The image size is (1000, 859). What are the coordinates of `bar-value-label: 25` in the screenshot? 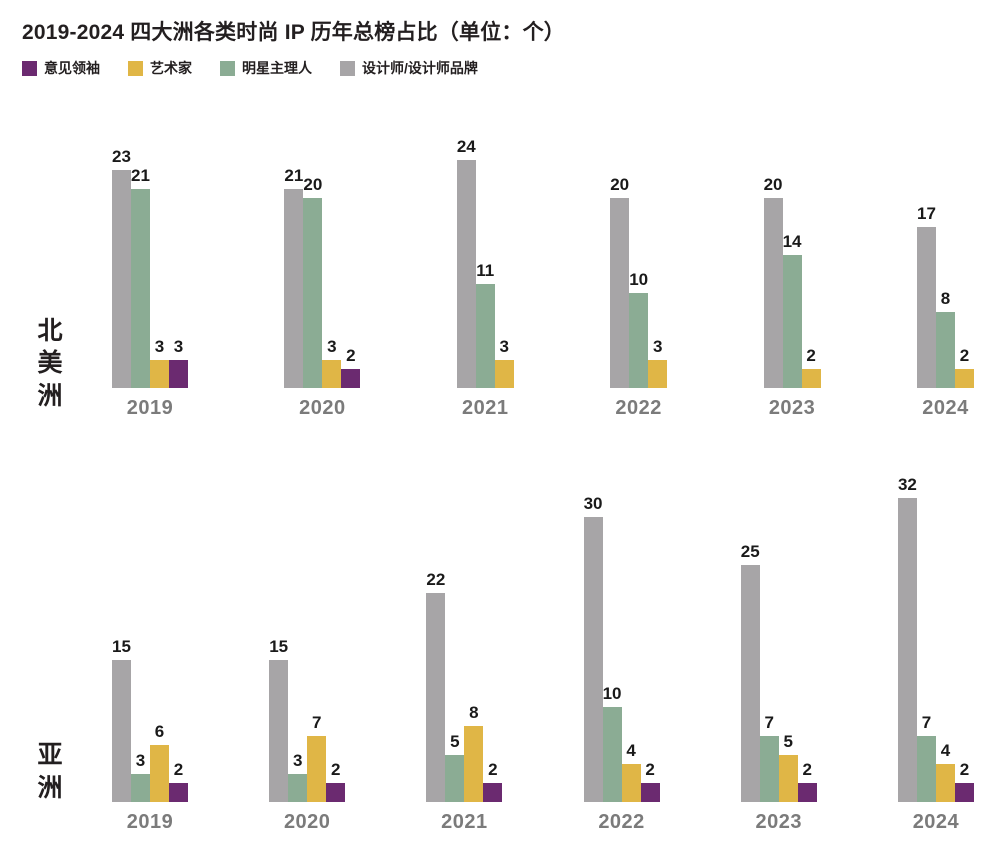 It's located at (750, 551).